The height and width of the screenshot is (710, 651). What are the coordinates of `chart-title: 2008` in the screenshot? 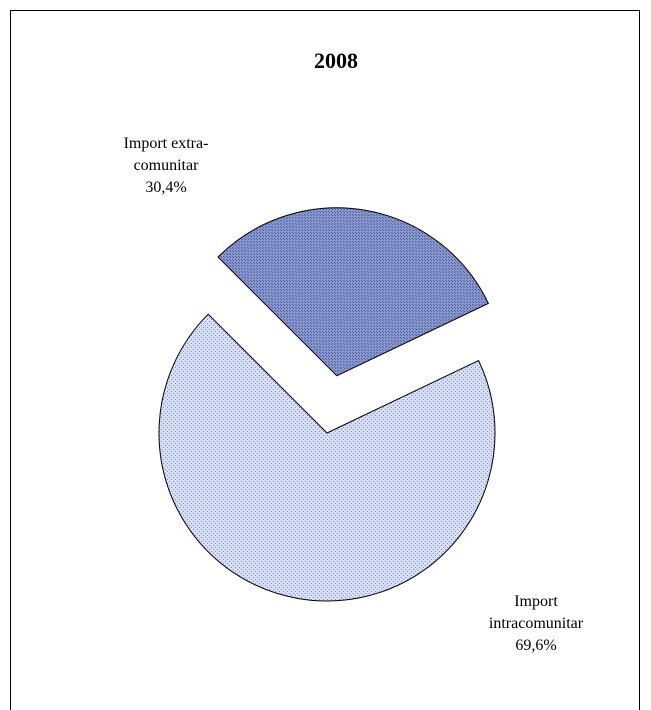 It's located at (336, 60).